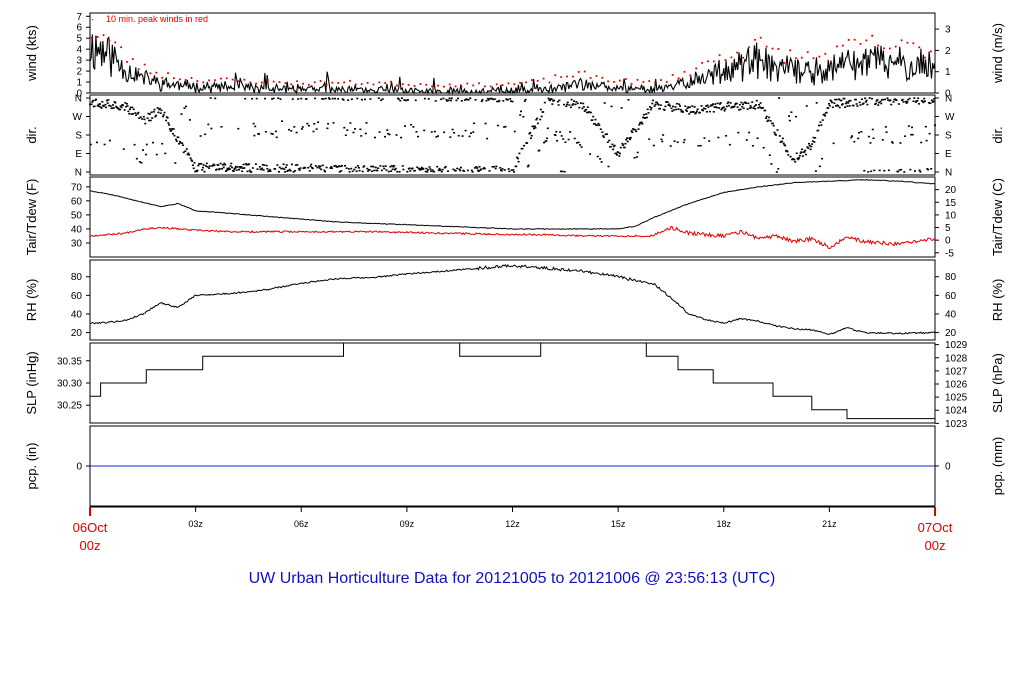  I want to click on slp-left-tick-label: 30.25, so click(69, 406).